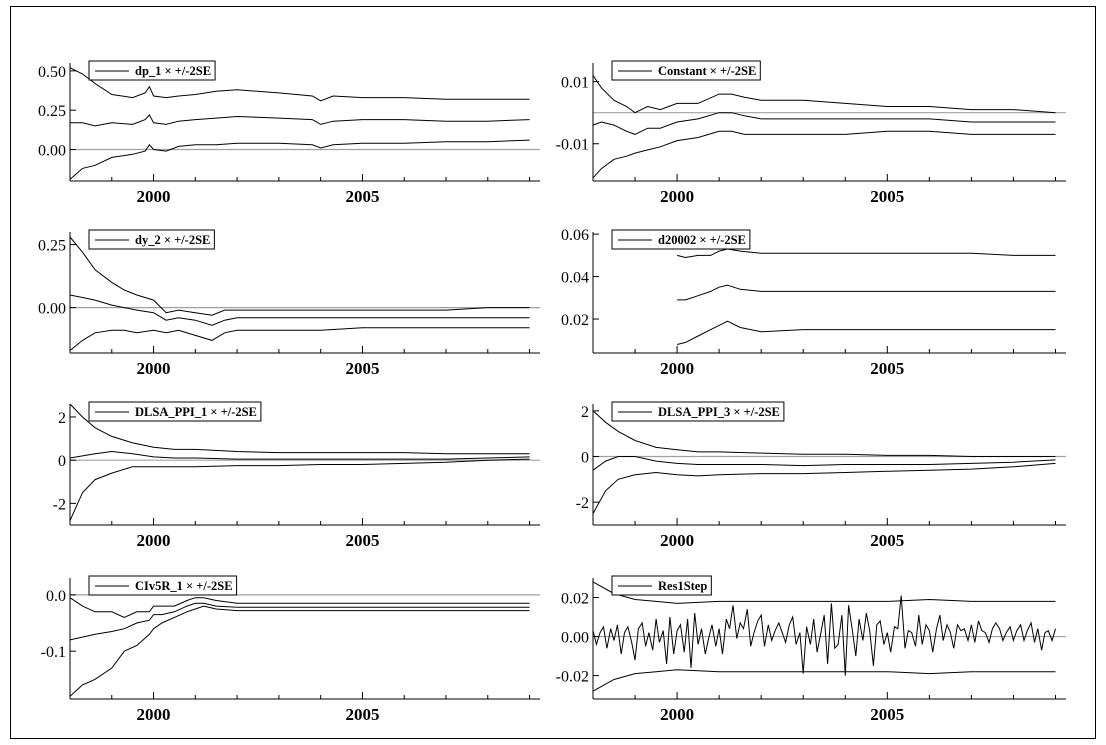  I want to click on panel-6: 2 0 -2 2000 2005 DLSA_PPI_3 × +/-2SE, so click(821, 475).